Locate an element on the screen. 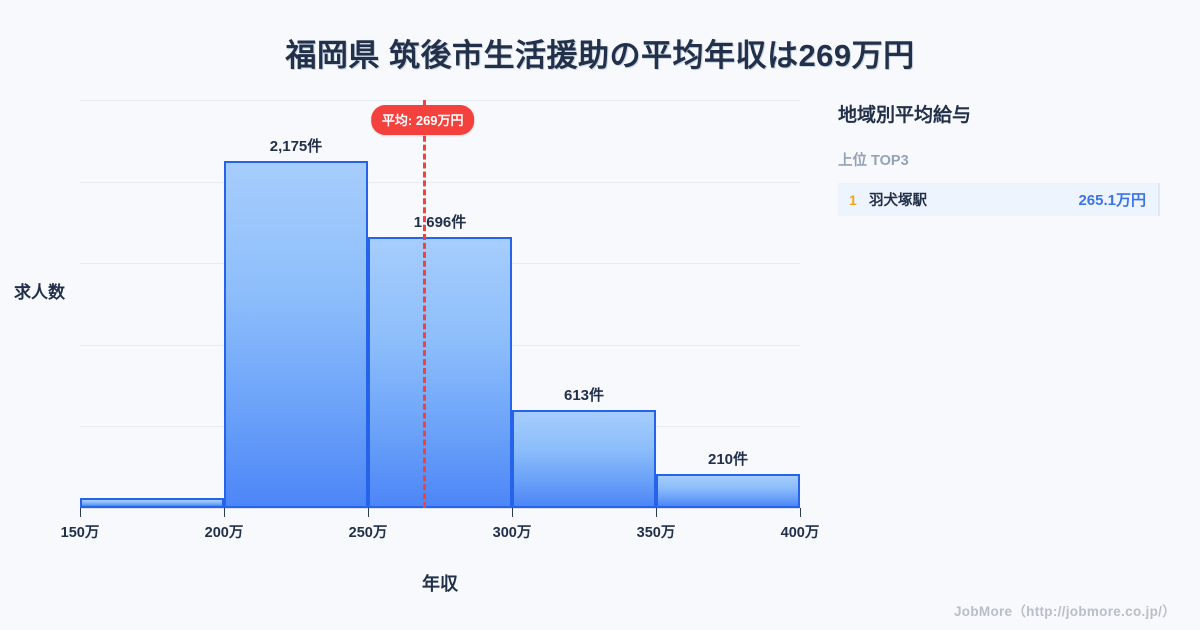 The width and height of the screenshot is (1200, 630). bar-value-label: 2,175件 is located at coordinates (296, 146).